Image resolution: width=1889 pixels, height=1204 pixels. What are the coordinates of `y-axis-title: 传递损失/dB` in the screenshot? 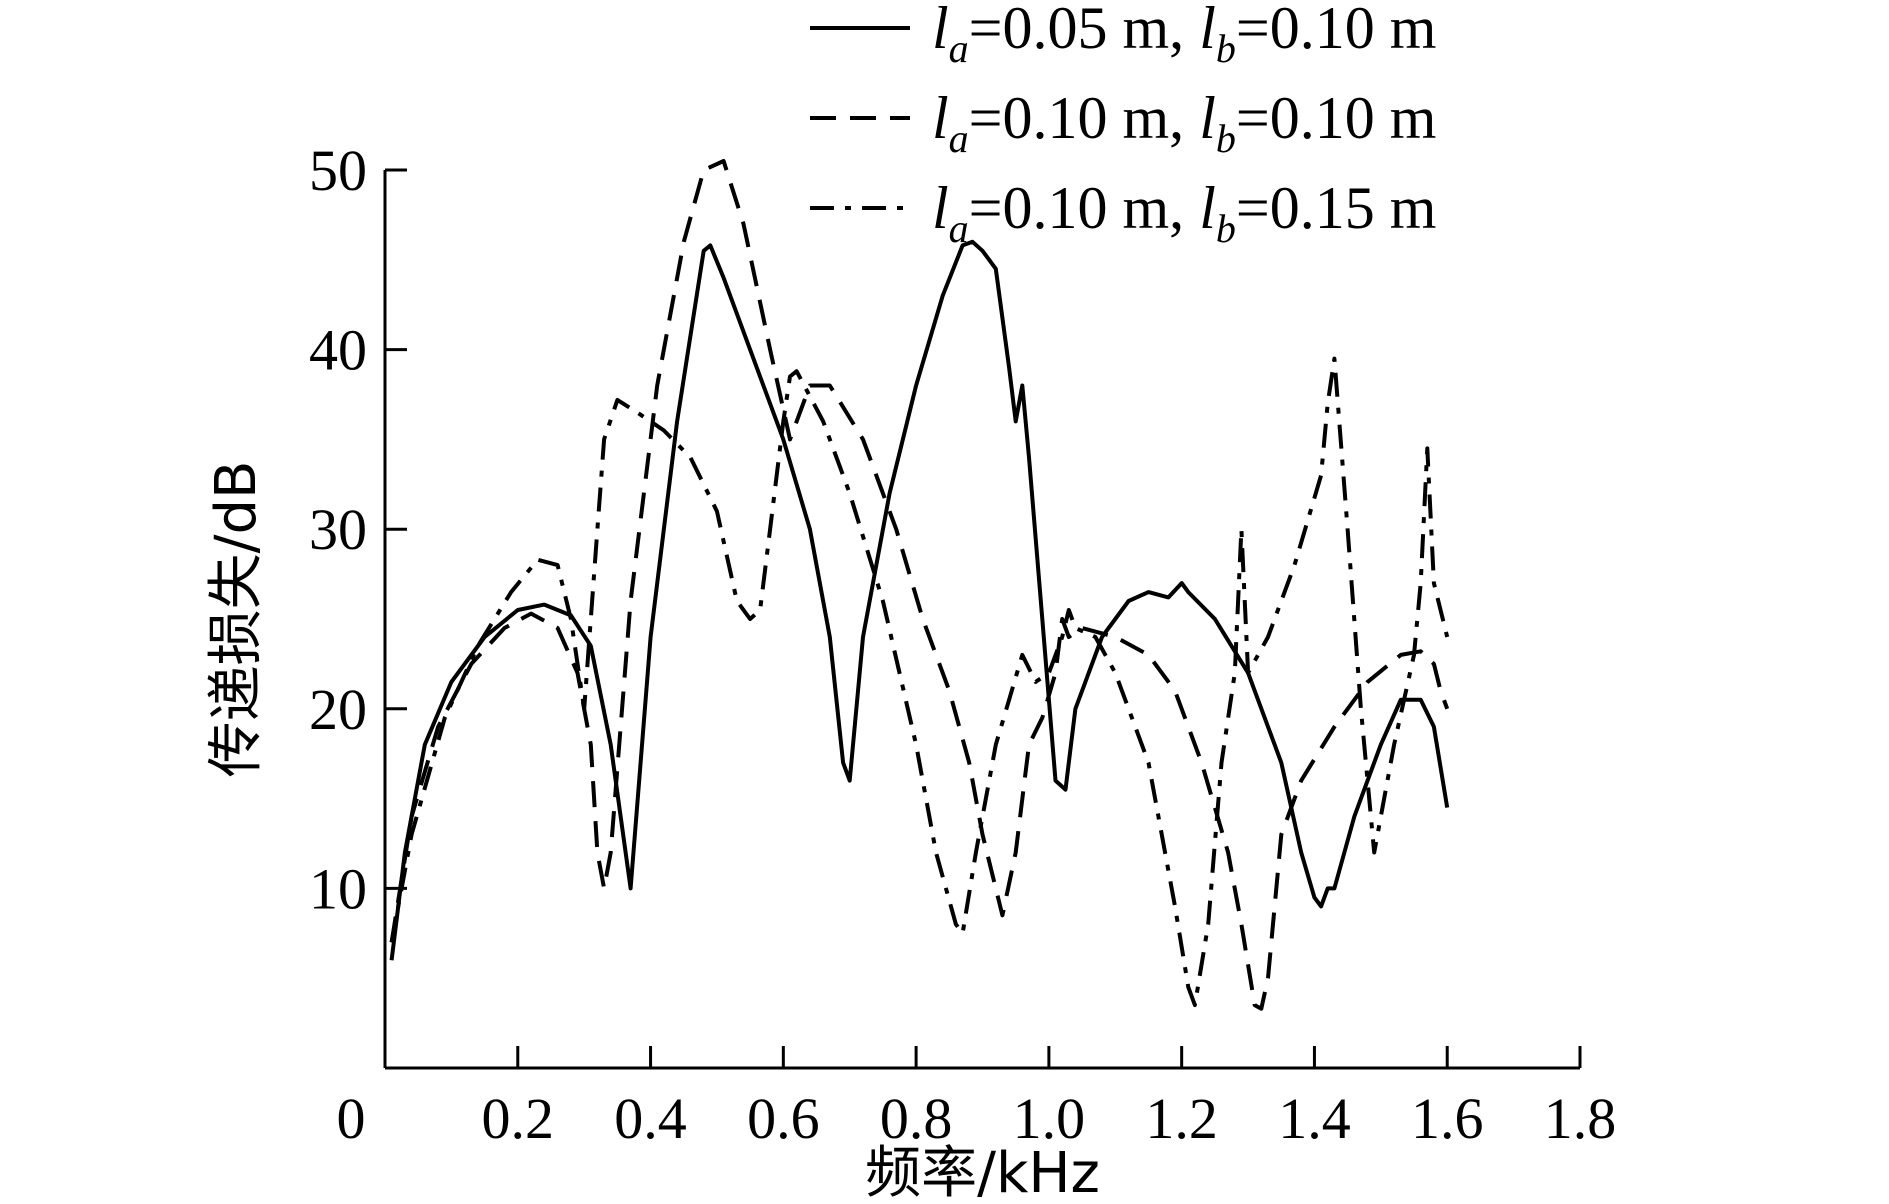 It's located at (236, 619).